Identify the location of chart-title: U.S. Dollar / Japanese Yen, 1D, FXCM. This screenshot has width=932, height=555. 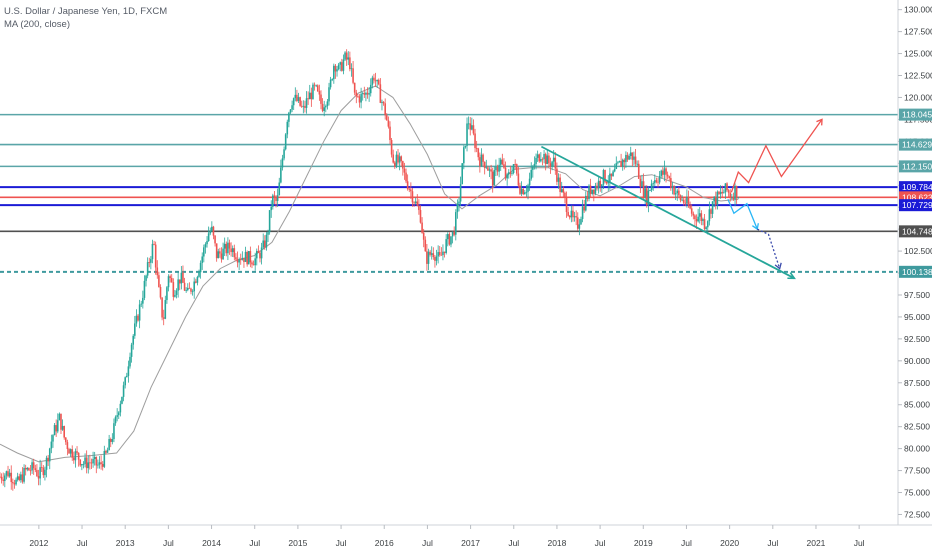
(86, 11).